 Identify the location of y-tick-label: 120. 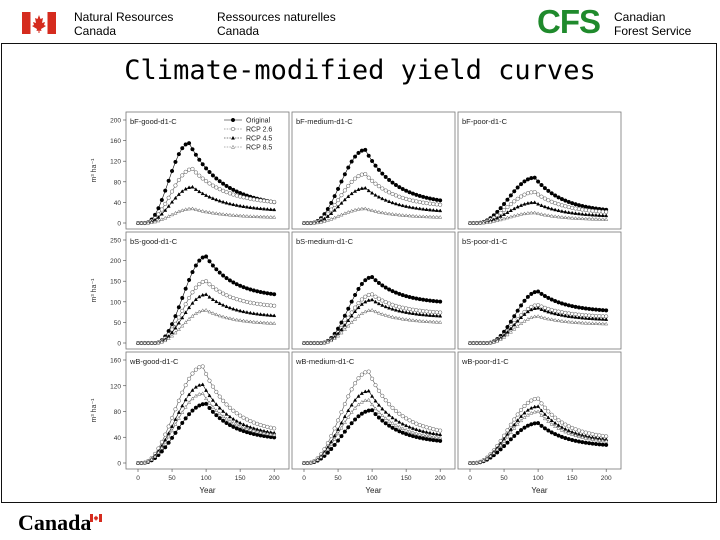
(115, 386).